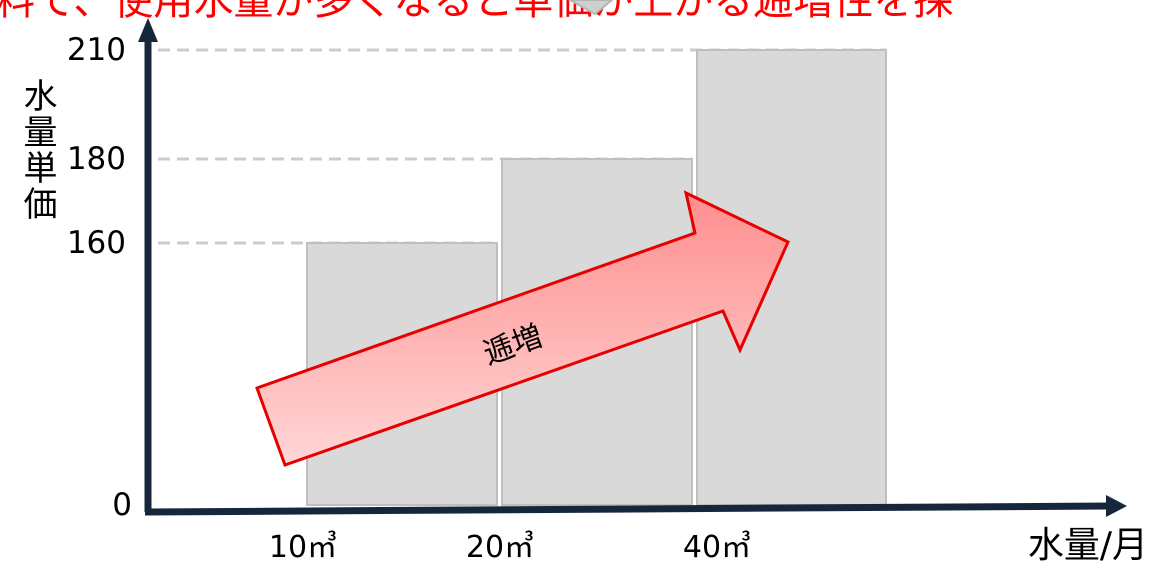 This screenshot has height=569, width=1153. What do you see at coordinates (96, 159) in the screenshot?
I see `y-tick-label: 180` at bounding box center [96, 159].